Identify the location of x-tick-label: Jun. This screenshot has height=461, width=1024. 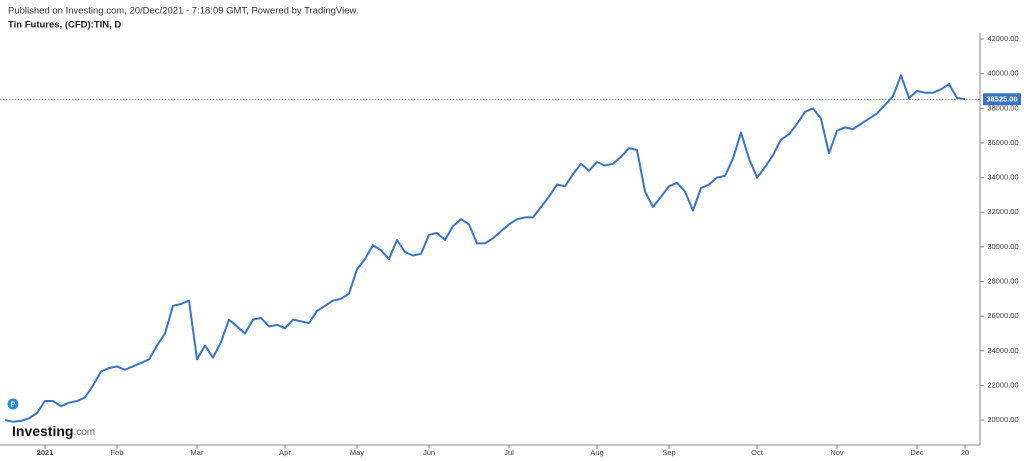
(429, 452).